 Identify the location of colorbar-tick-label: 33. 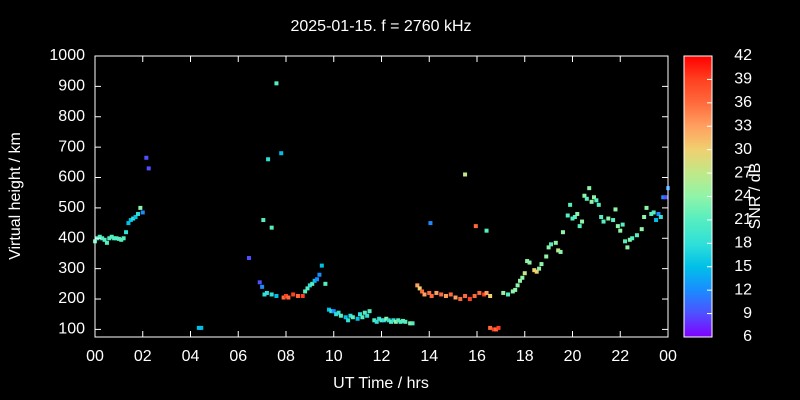
(743, 125).